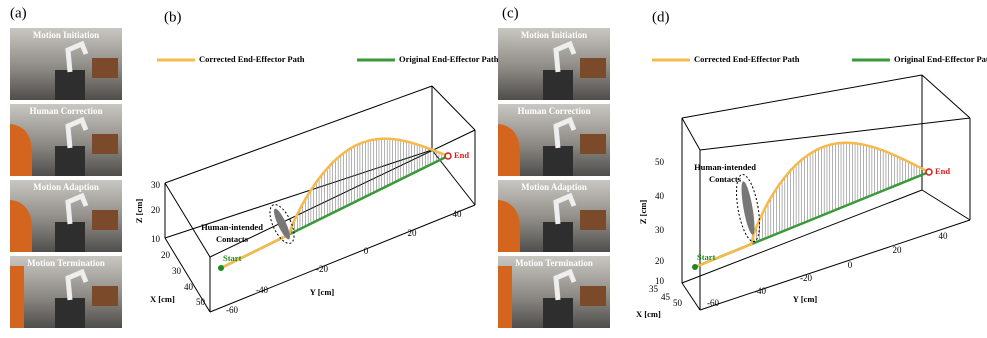  What do you see at coordinates (706, 257) in the screenshot?
I see `start-label: Start` at bounding box center [706, 257].